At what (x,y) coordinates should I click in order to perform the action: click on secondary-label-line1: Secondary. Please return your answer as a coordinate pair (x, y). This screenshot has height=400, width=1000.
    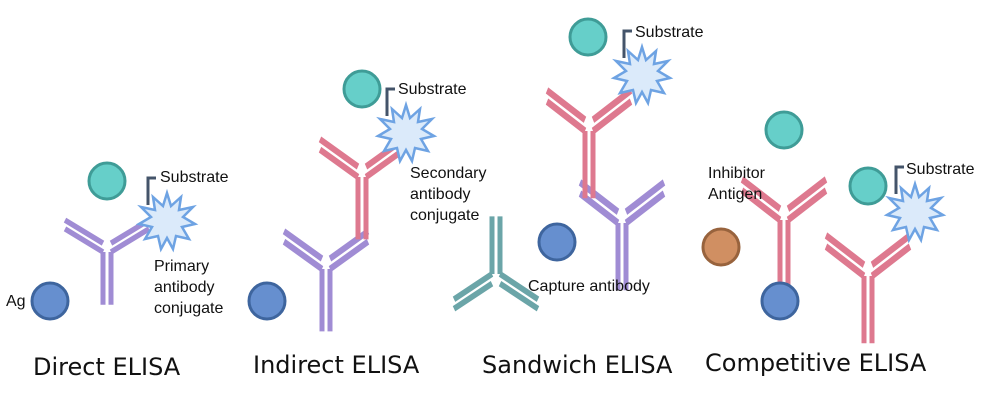
    Looking at the image, I should click on (448, 173).